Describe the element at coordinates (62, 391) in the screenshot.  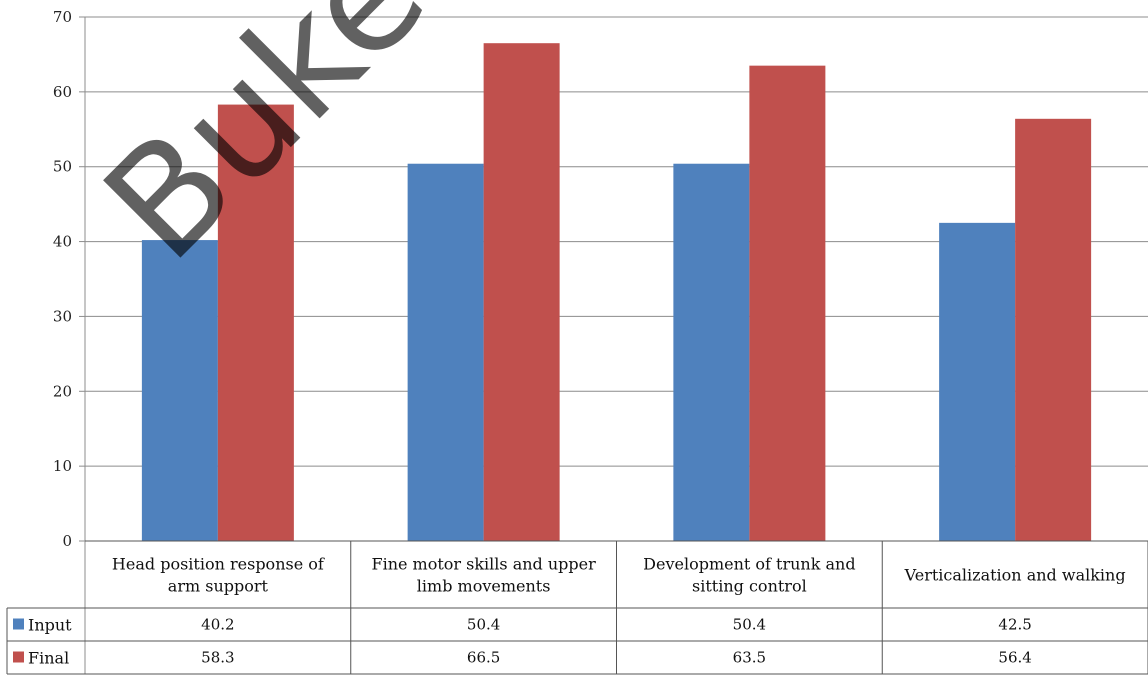
I see `y-tick-label: 20` at that location.